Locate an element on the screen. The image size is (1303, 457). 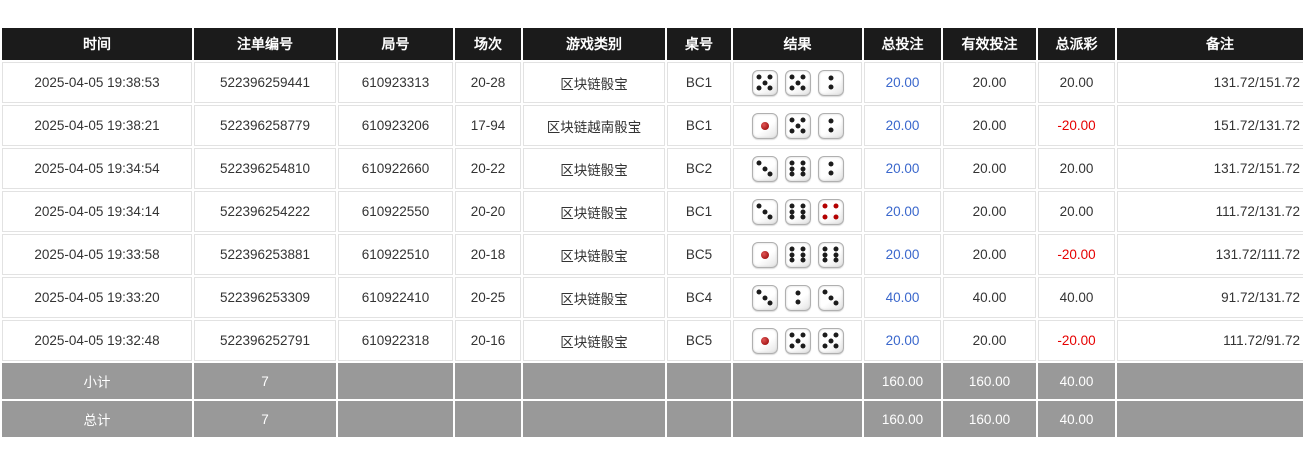
cell-session: 20-28 is located at coordinates (488, 82).